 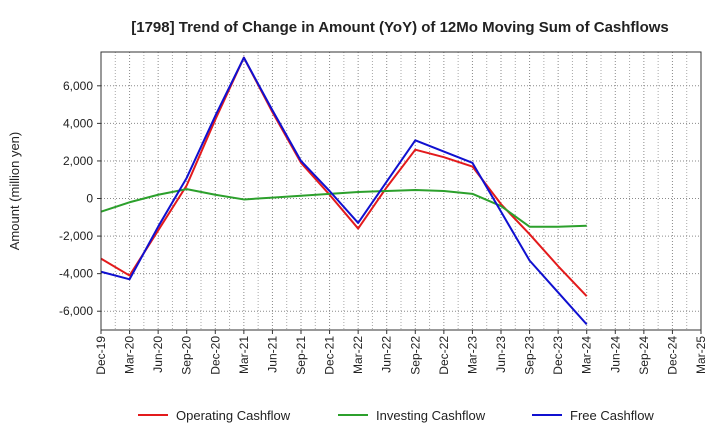 What do you see at coordinates (78, 161) in the screenshot?
I see `y-tick-label: 2,000` at bounding box center [78, 161].